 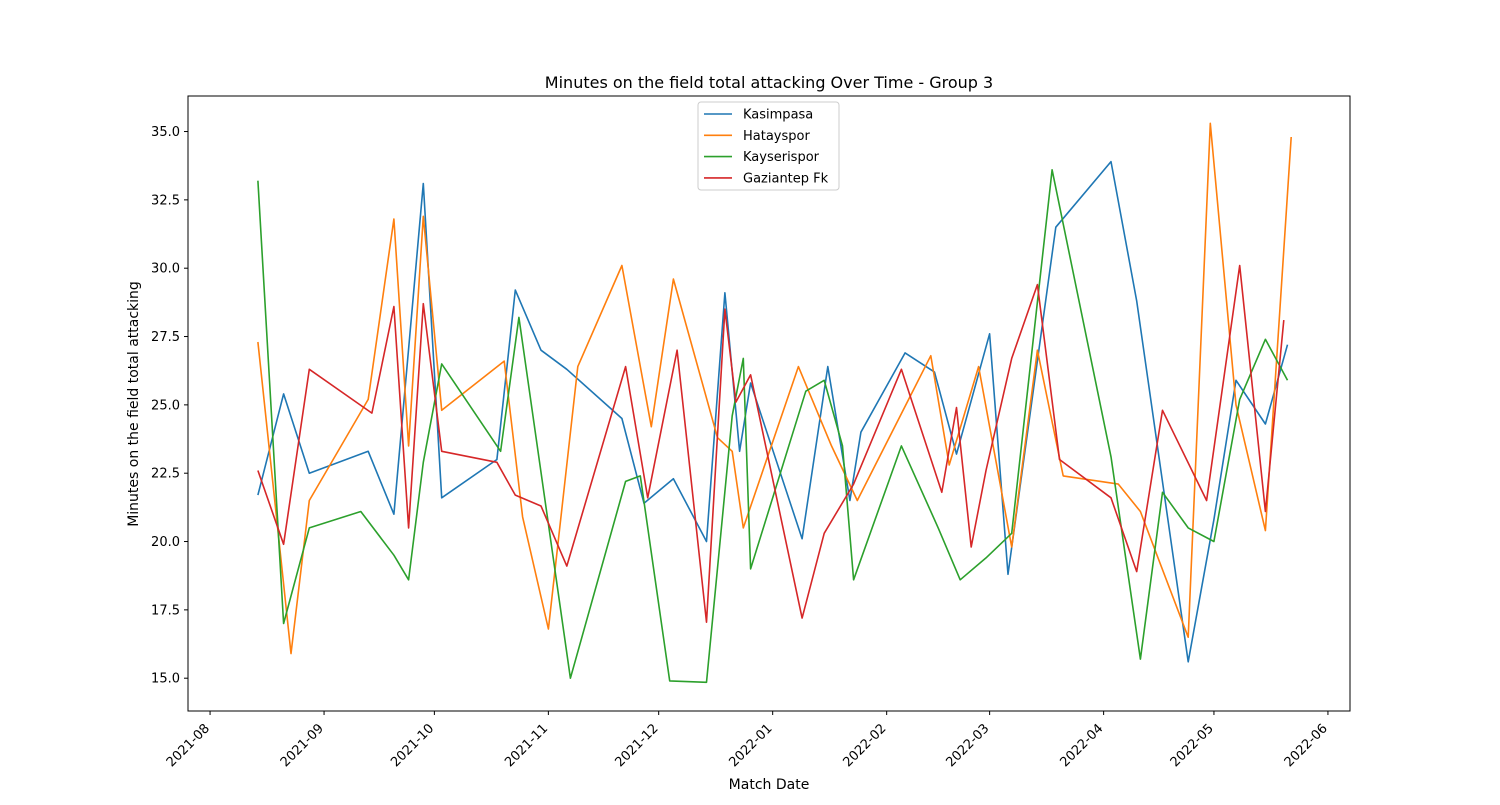 I want to click on y-tick-label: 30.0, so click(x=165, y=269).